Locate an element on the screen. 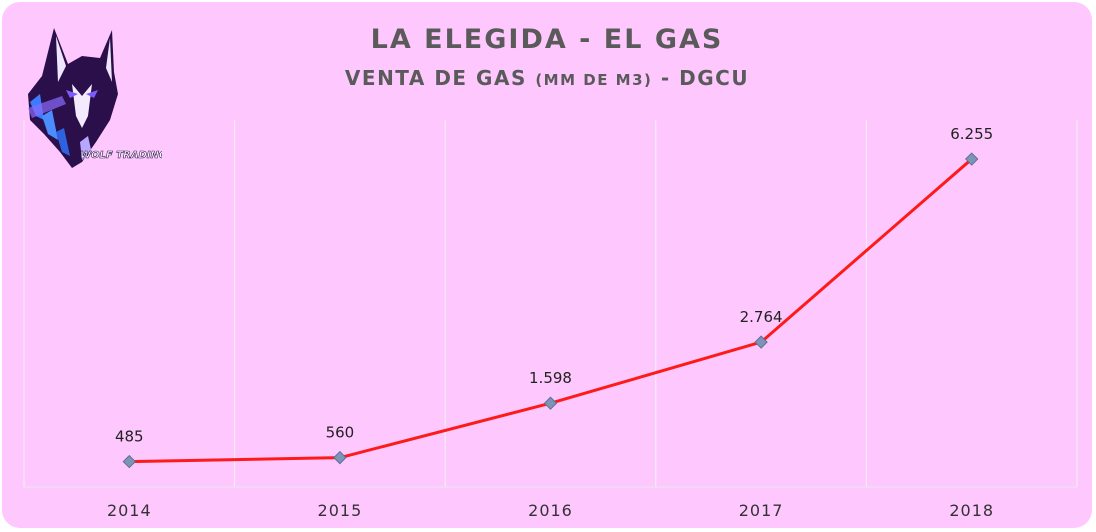 This screenshot has width=1096, height=532. wolf-head-icon is located at coordinates (73, 98).